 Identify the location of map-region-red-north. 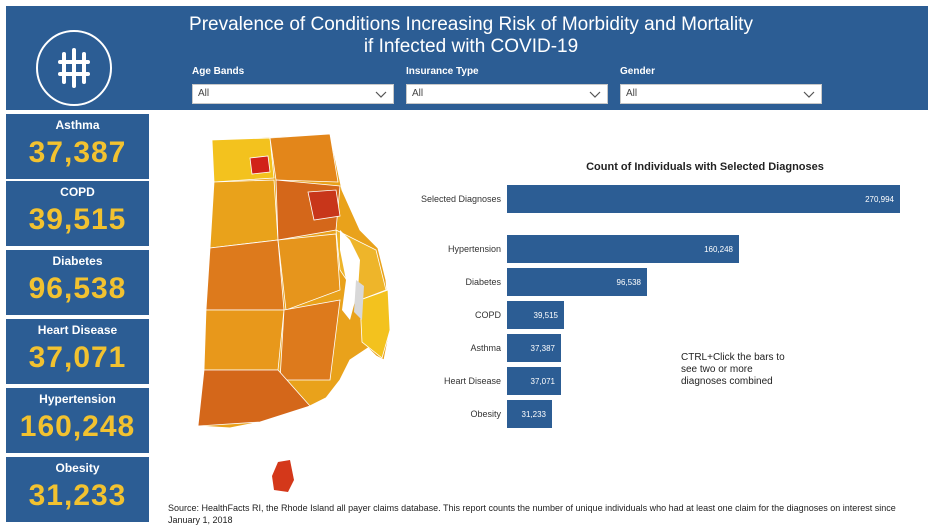
(260, 165).